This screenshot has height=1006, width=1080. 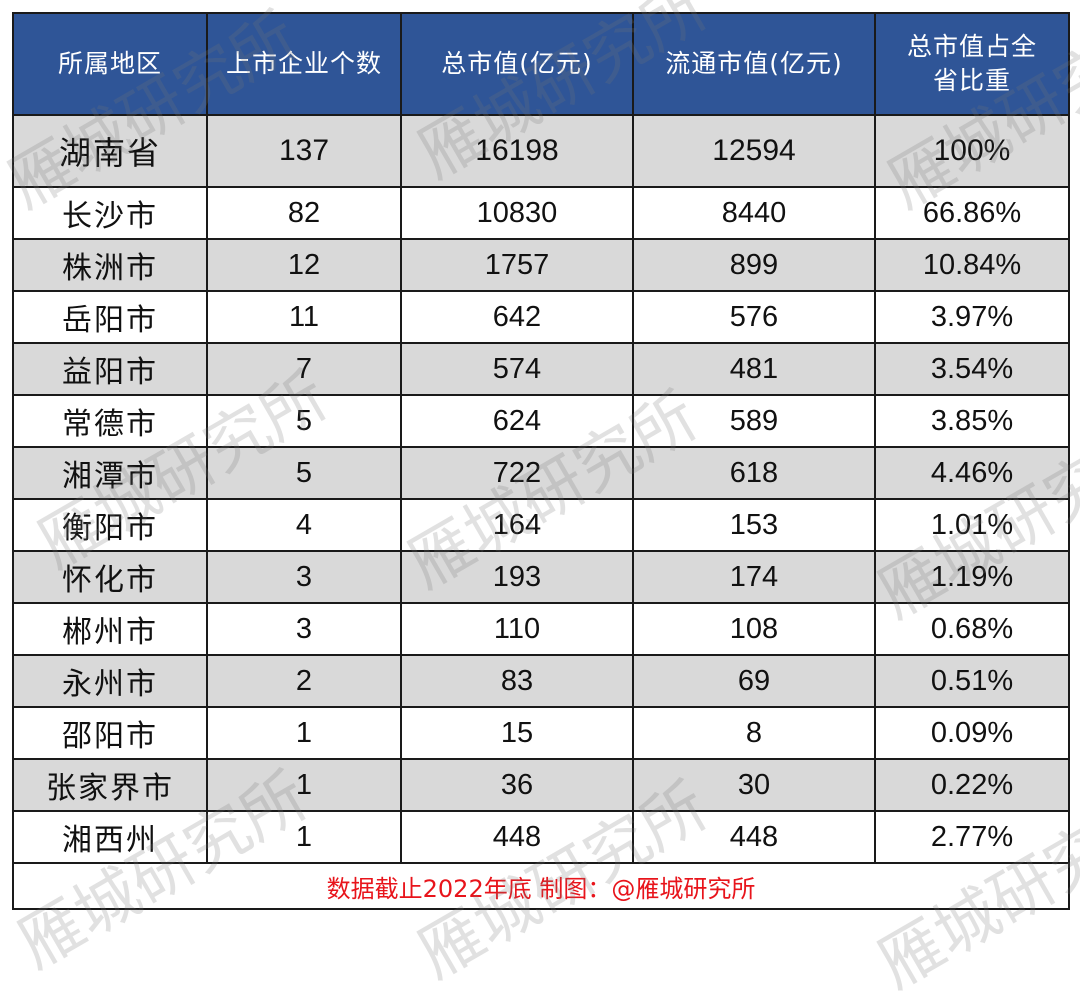 I want to click on table-row: 湘西州 1 448 448 2.77%, so click(x=541, y=837).